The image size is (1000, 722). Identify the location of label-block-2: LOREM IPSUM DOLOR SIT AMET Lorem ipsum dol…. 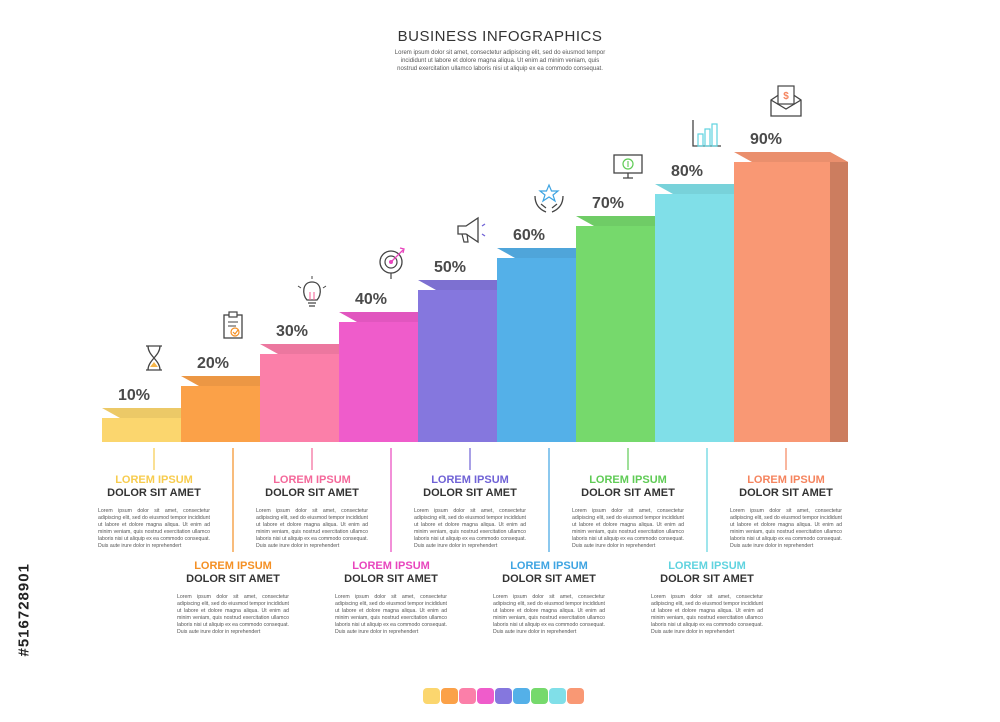
(233, 598).